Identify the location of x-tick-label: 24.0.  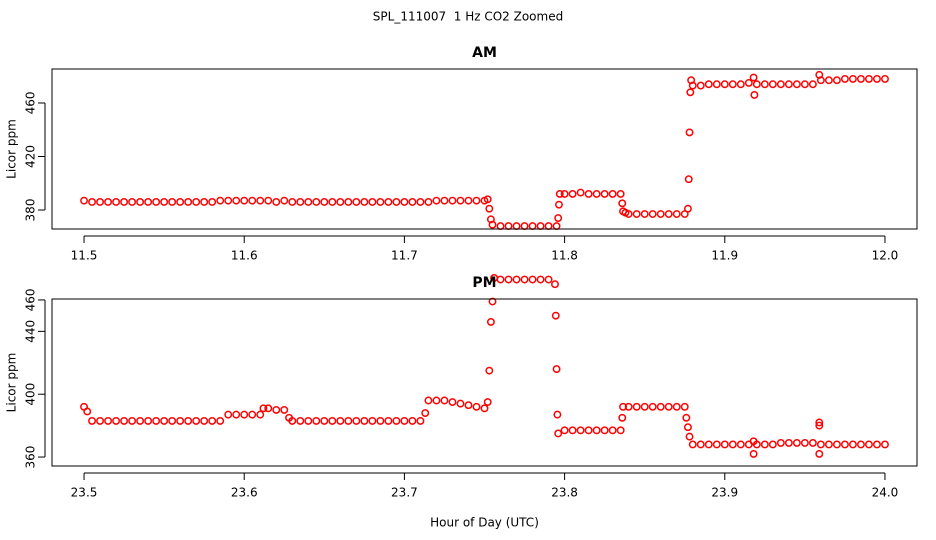
(885, 493).